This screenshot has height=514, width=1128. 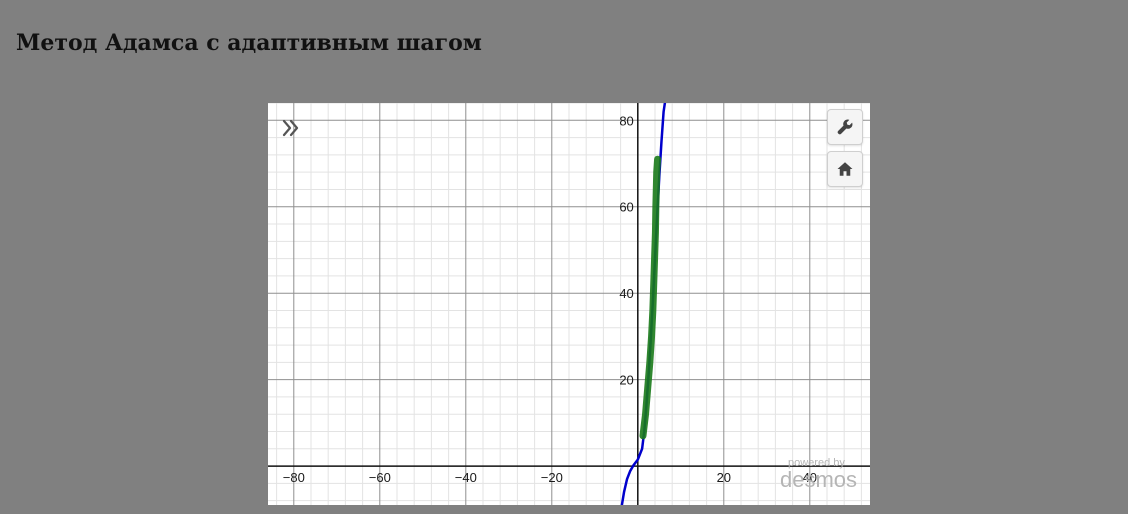 I want to click on watermark-line1: powered by, so click(x=816, y=463).